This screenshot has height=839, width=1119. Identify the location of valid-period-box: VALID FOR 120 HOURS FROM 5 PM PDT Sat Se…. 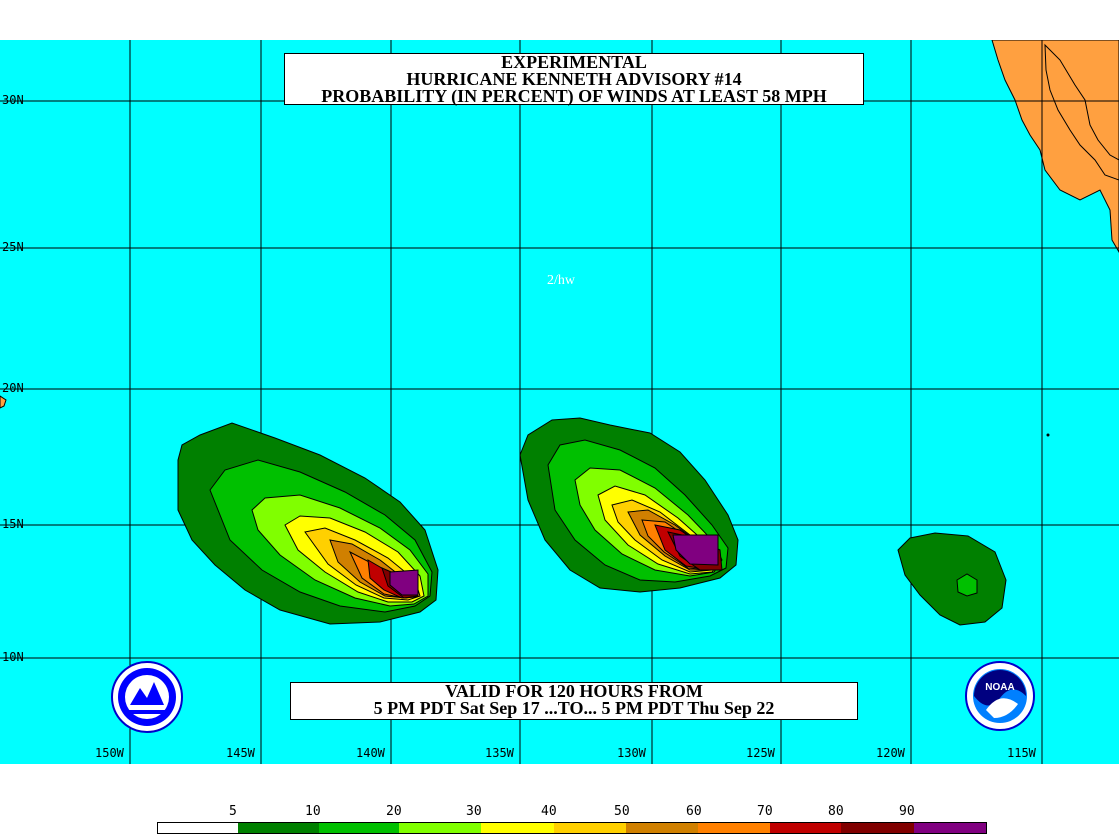
(574, 701).